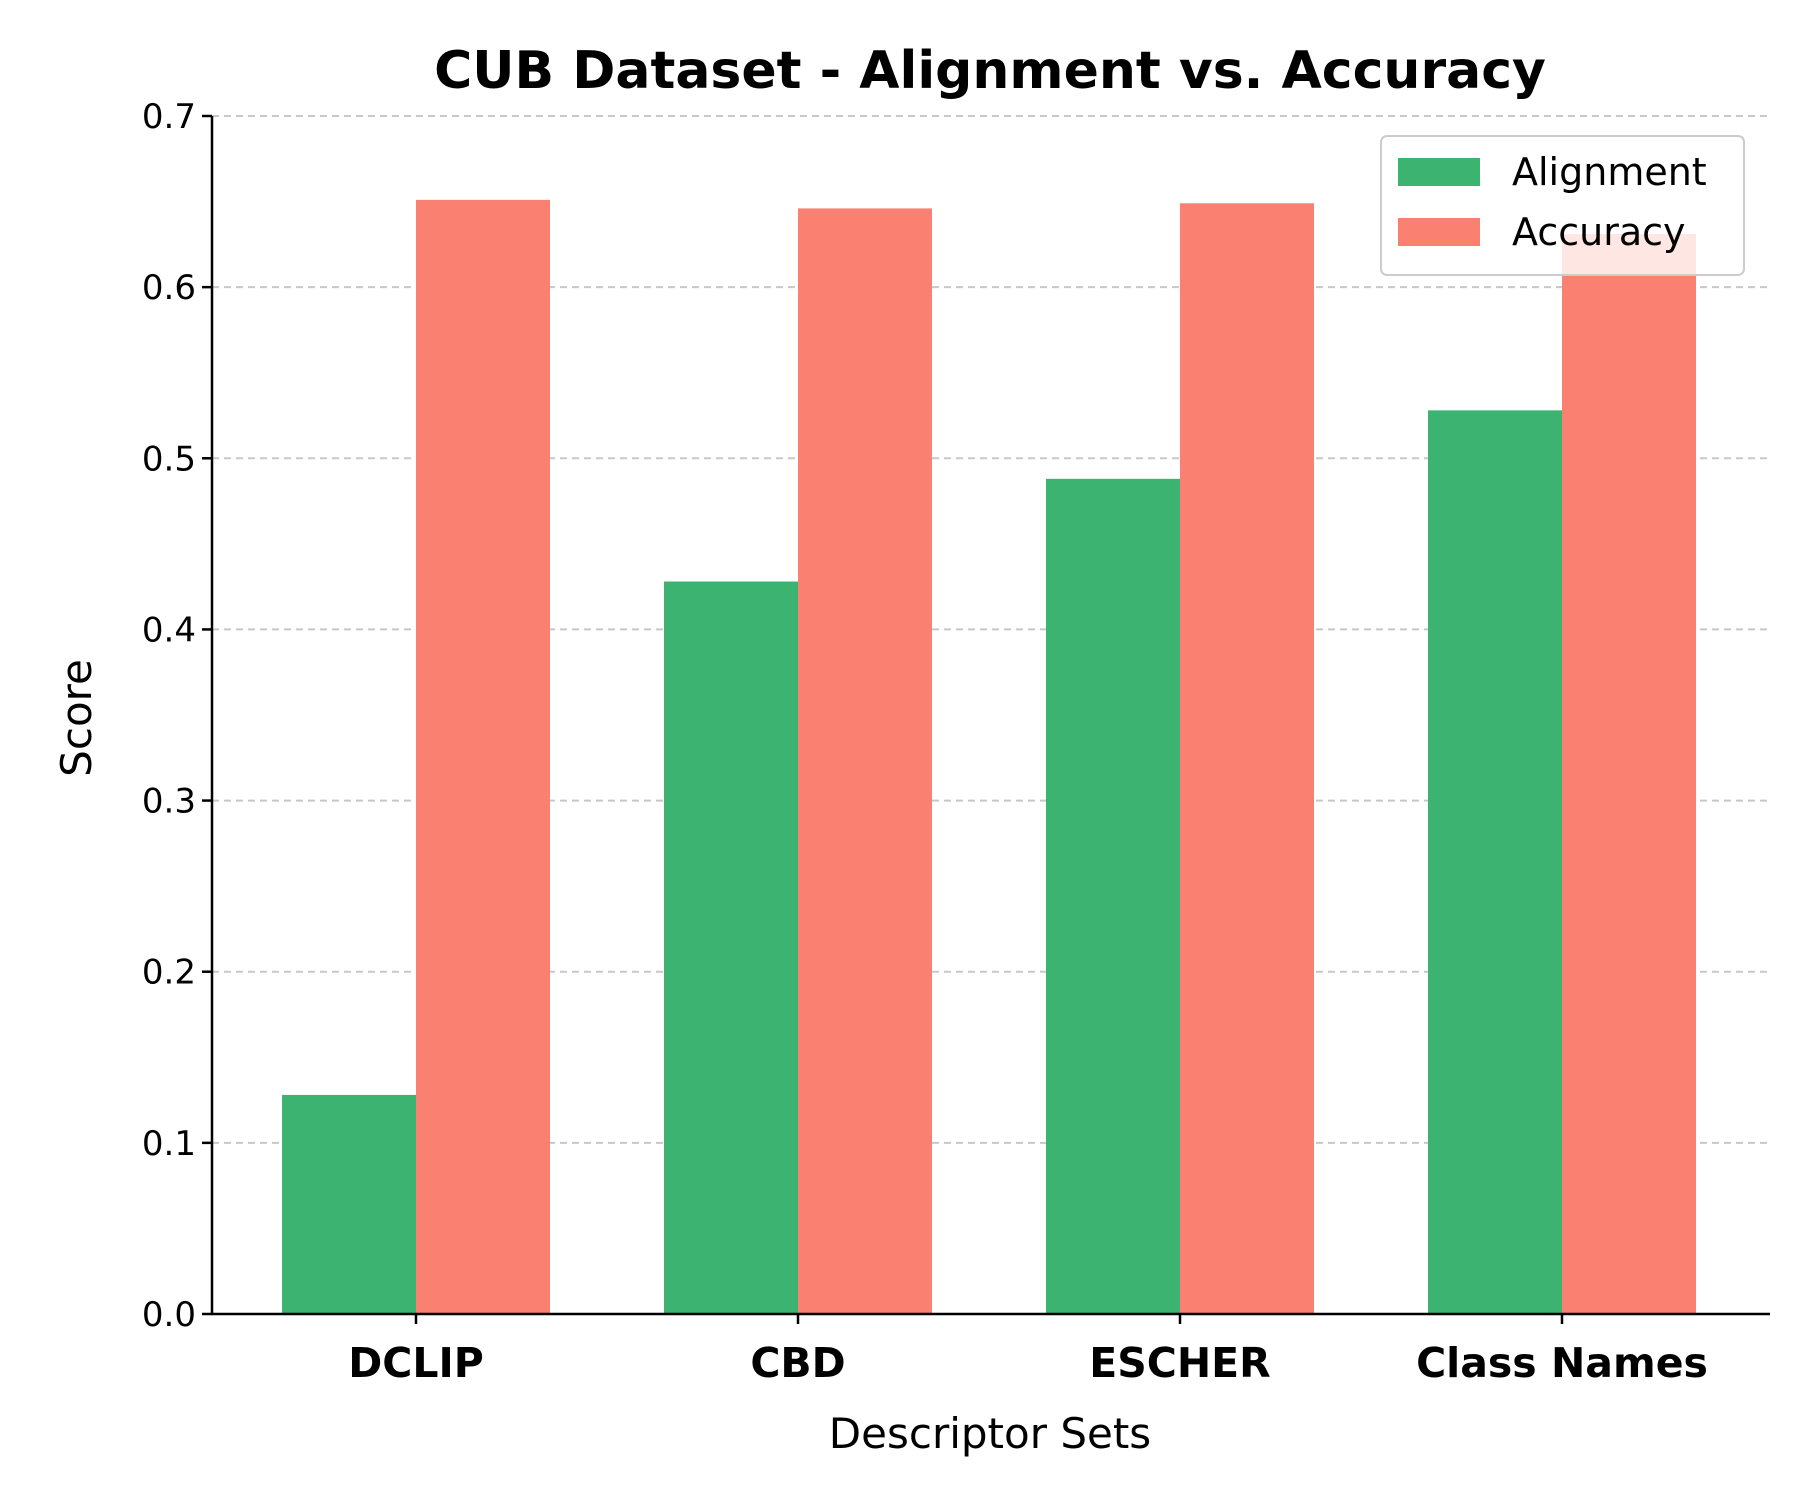  I want to click on x-tick-label: Class Names, so click(1562, 1363).